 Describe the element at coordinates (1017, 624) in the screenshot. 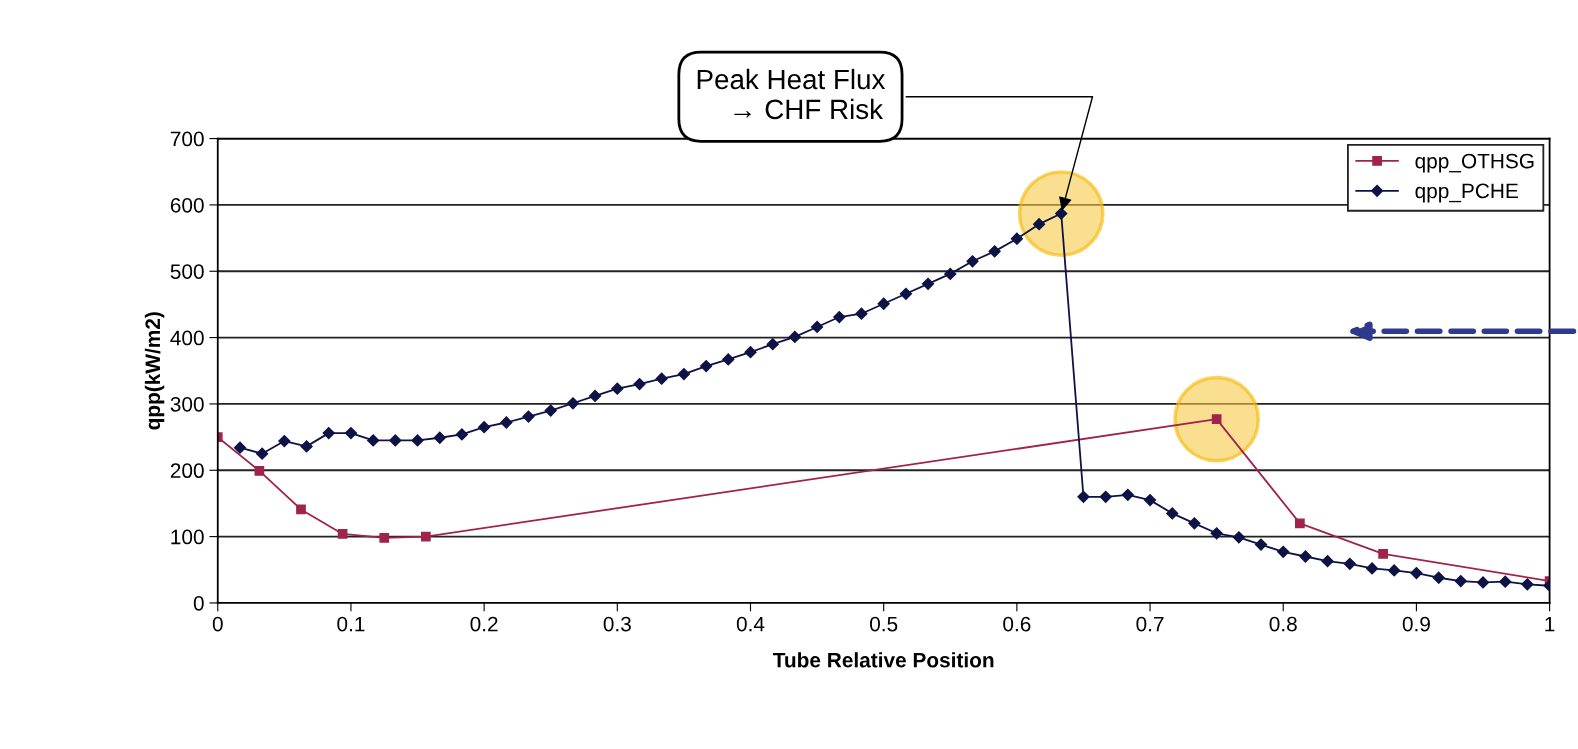

I see `x-tick-label: 0.6` at that location.